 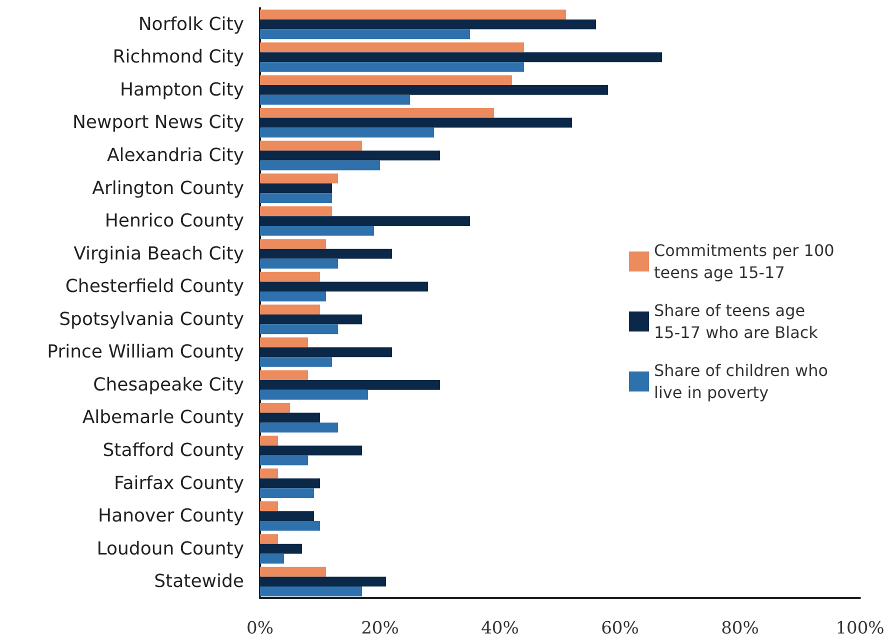 I want to click on x-tick-label: 60%, so click(x=620, y=628).